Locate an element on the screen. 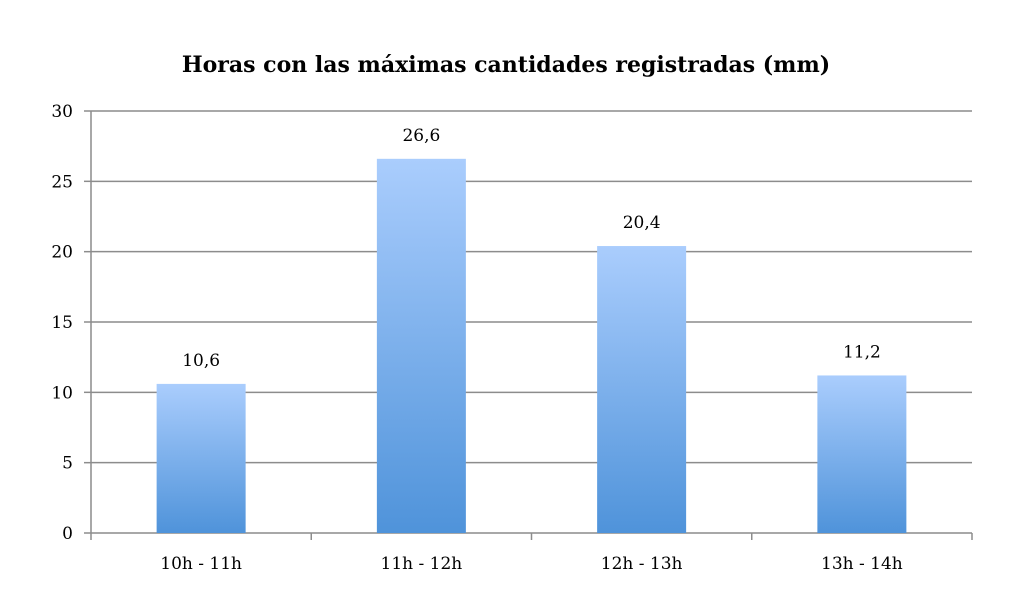  data-label: 26,6 is located at coordinates (421, 136).